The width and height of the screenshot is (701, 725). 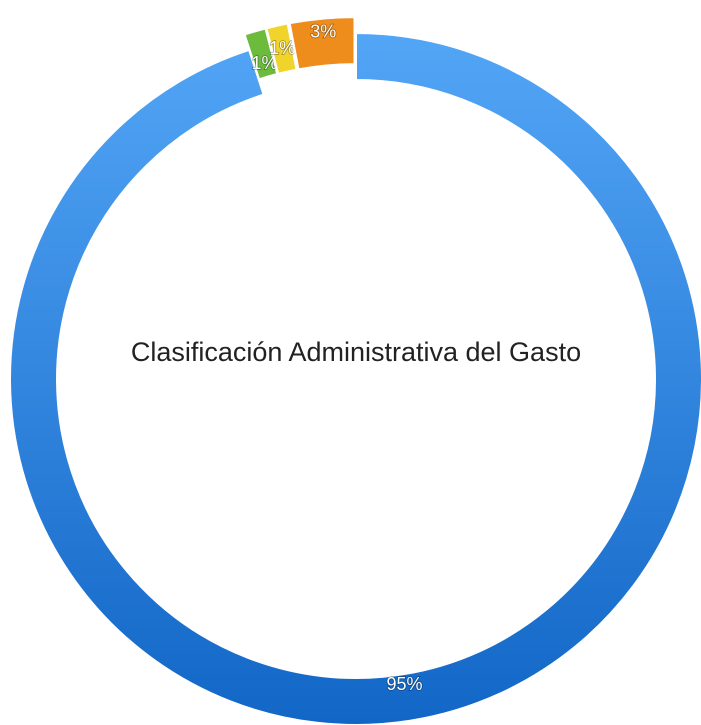 I want to click on data-label: 95%, so click(x=404, y=684).